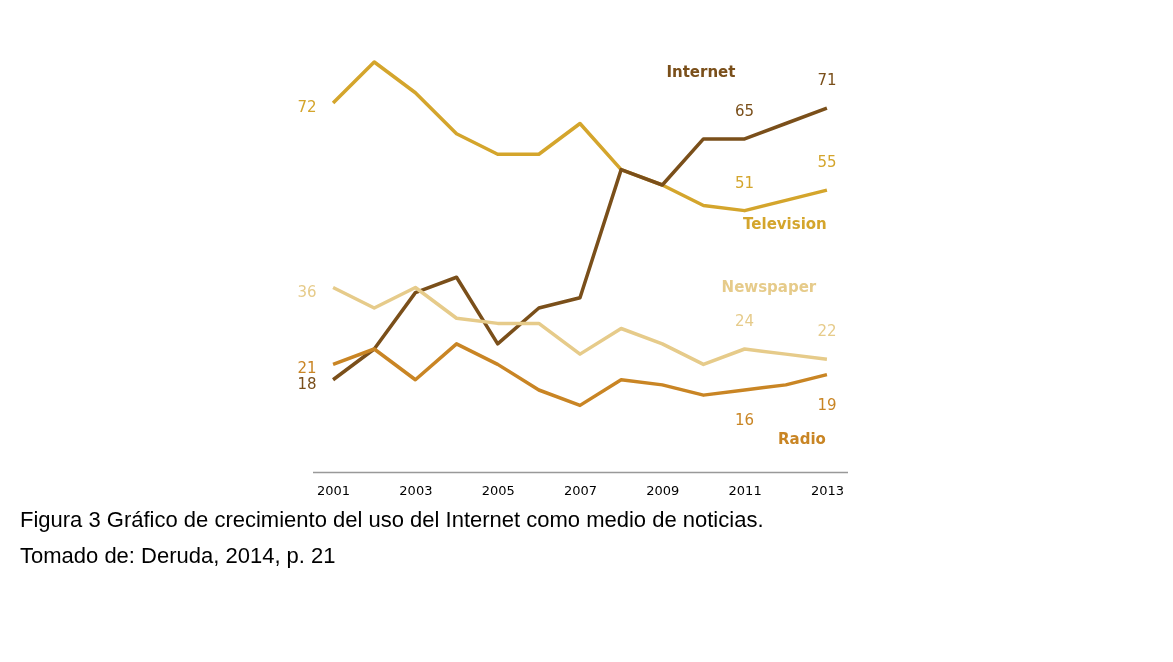 The image size is (1173, 662). I want to click on data-label: 19, so click(827, 404).